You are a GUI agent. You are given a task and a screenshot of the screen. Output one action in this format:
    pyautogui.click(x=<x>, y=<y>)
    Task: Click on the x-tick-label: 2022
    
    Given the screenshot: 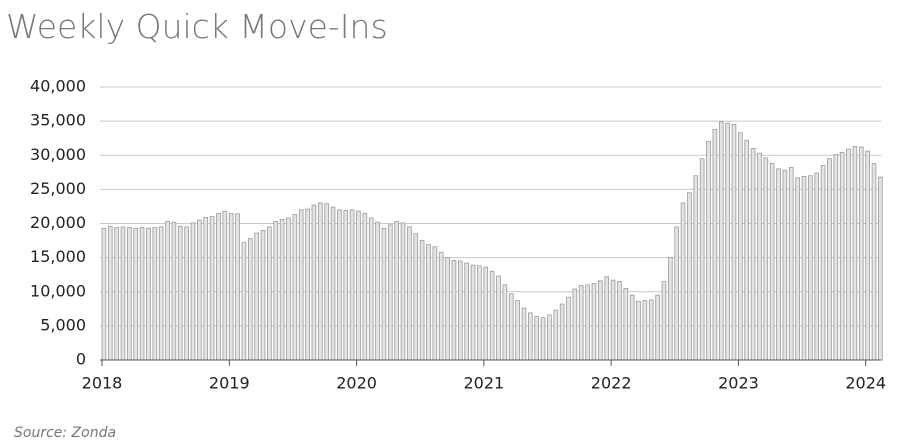 What is the action you would take?
    pyautogui.click(x=611, y=383)
    